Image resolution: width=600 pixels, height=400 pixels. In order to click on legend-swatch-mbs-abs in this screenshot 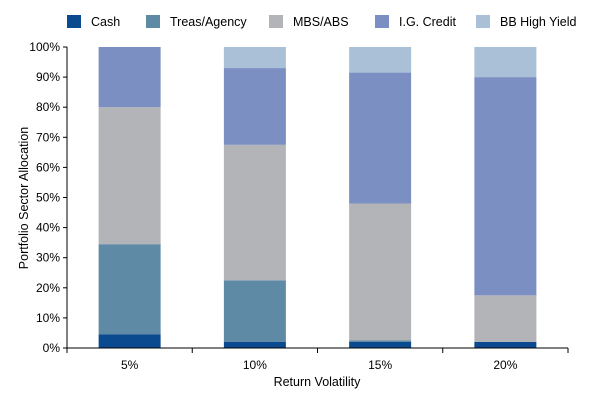, I will do `click(276, 21)`.